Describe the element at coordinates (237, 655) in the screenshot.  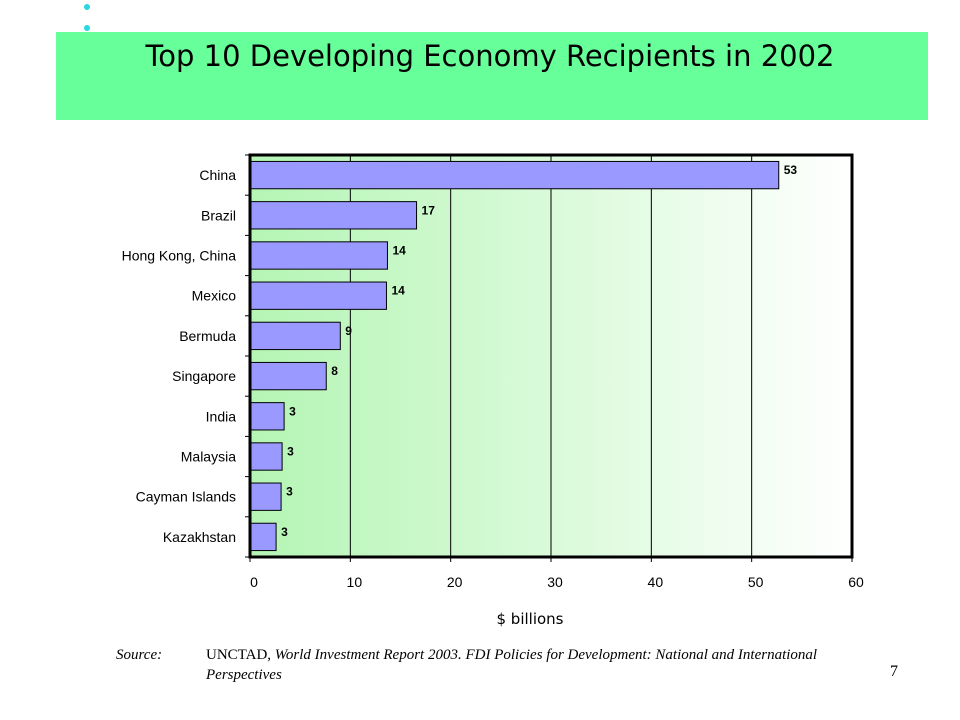
I see `source-org: UNCTAD` at that location.